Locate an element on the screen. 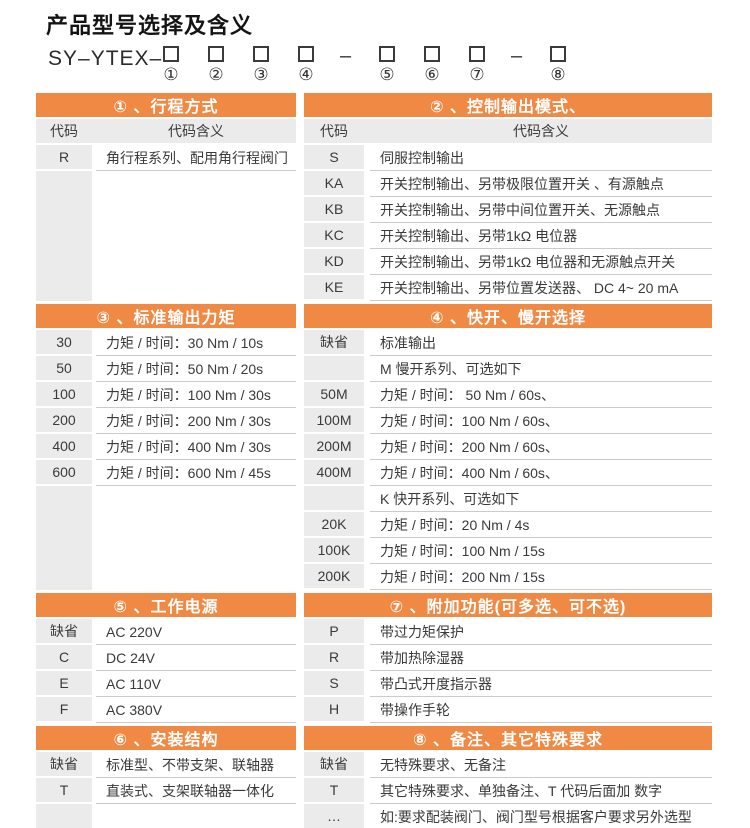 The height and width of the screenshot is (828, 750). table-row: KD 开关控制输出、另带1kΩ 电位器和无源触点开关 is located at coordinates (508, 262).